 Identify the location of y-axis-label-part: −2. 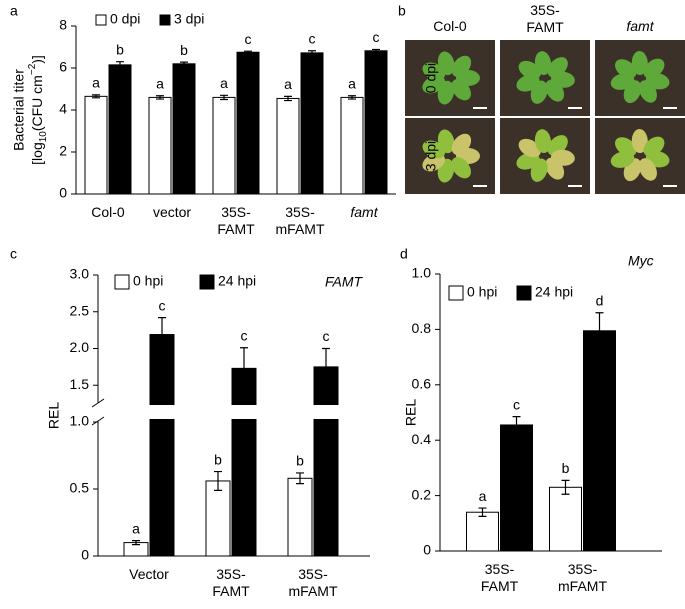
(32, 69).